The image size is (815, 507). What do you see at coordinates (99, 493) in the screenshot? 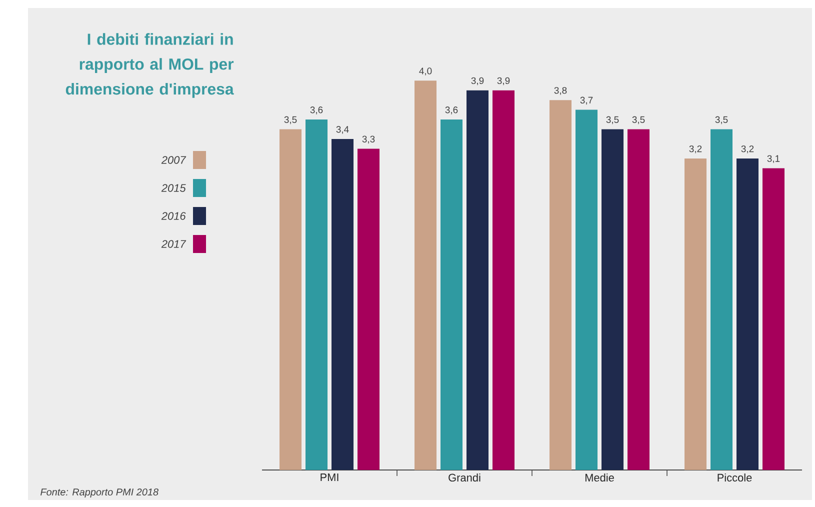
I see `source-note: Fonte: Rapporto PMI 2018` at bounding box center [99, 493].